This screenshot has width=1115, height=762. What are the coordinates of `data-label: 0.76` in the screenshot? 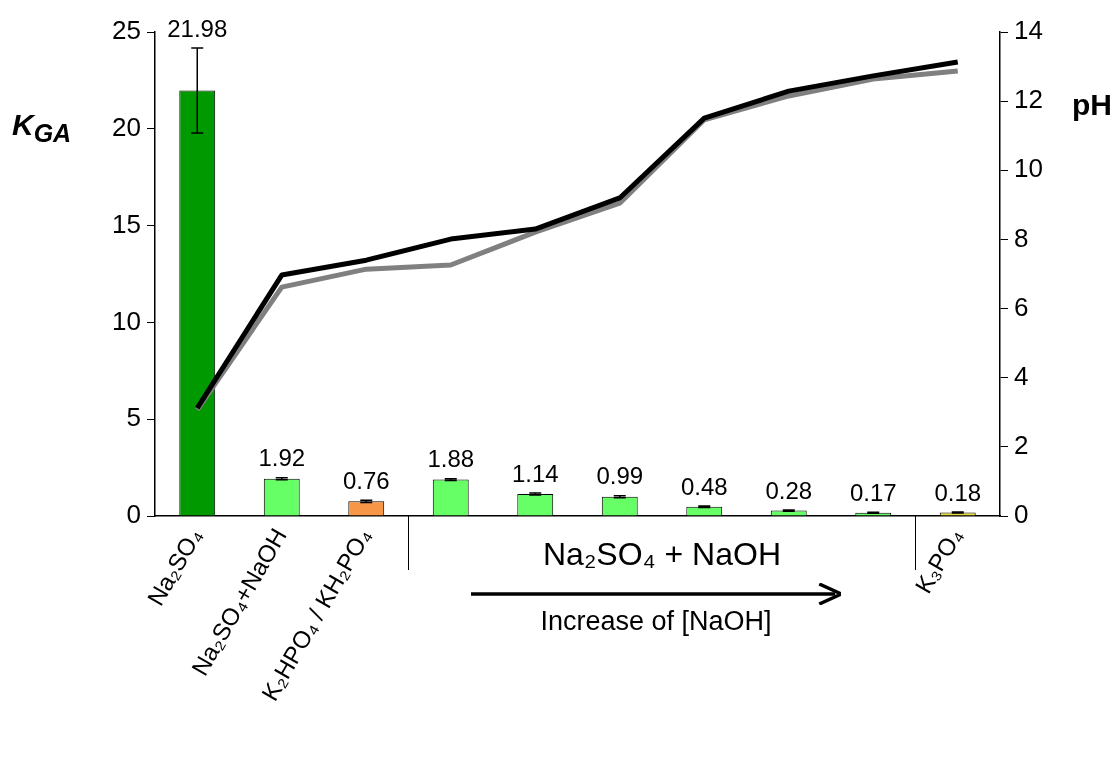 It's located at (366, 480).